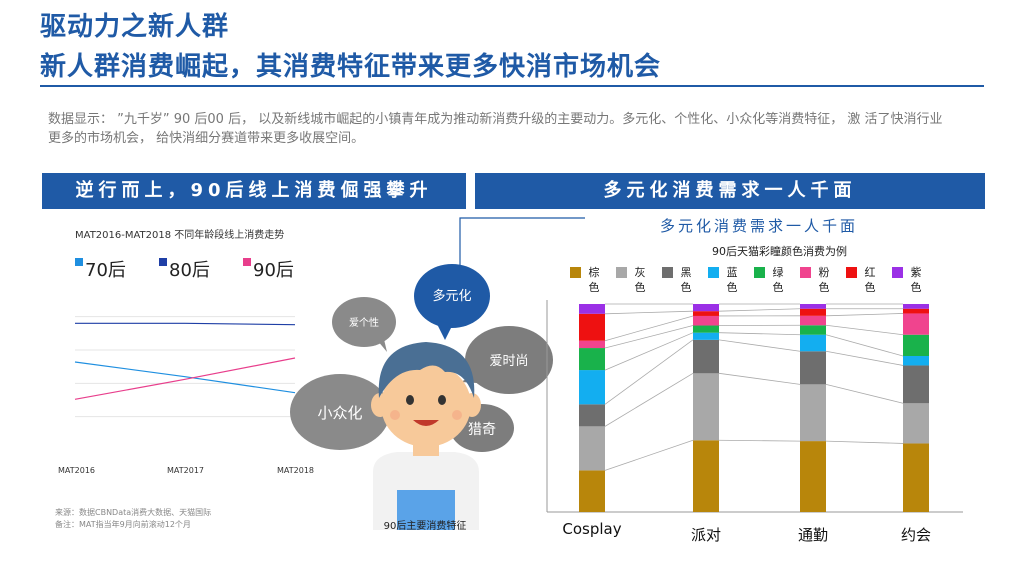 The image size is (1024, 576). What do you see at coordinates (273, 270) in the screenshot?
I see `legend-label-90: 90后` at bounding box center [273, 270].